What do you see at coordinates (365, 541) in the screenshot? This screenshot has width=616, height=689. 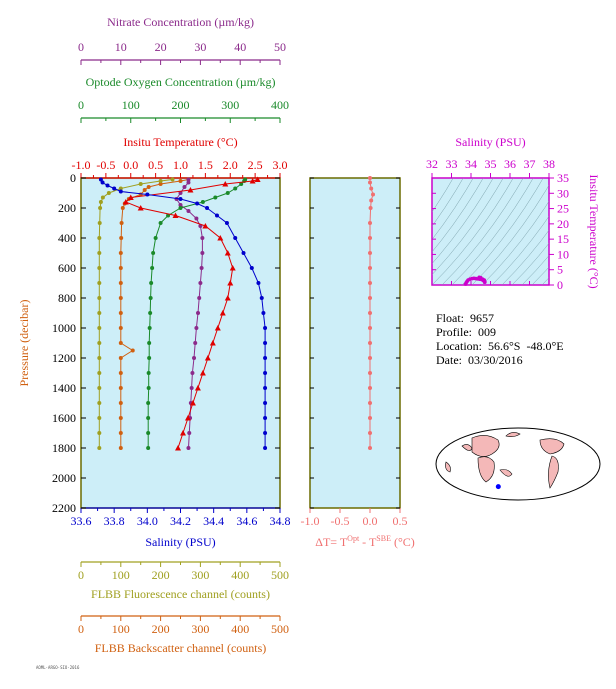 I see `delta-t-axis-title: ΔT= TOpt - TSBE (°C)` at bounding box center [365, 541].